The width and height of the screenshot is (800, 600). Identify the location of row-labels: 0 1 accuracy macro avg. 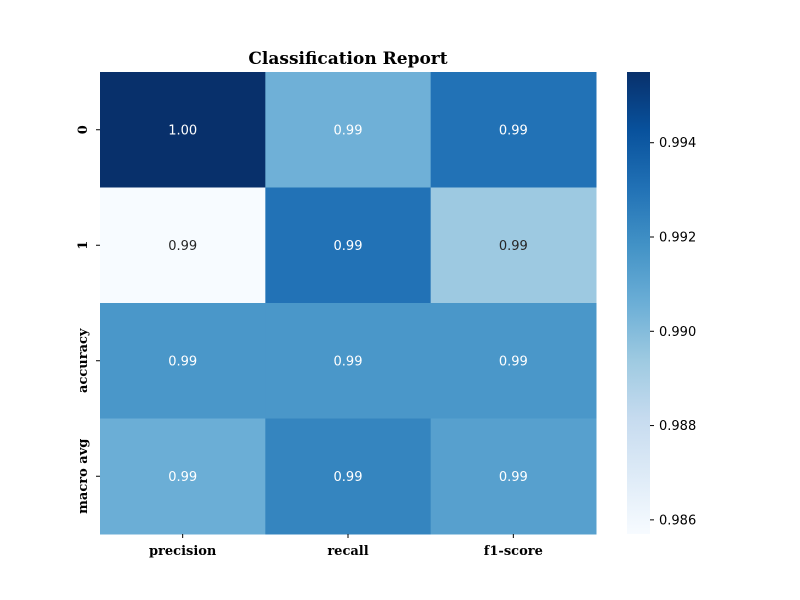
(88, 319).